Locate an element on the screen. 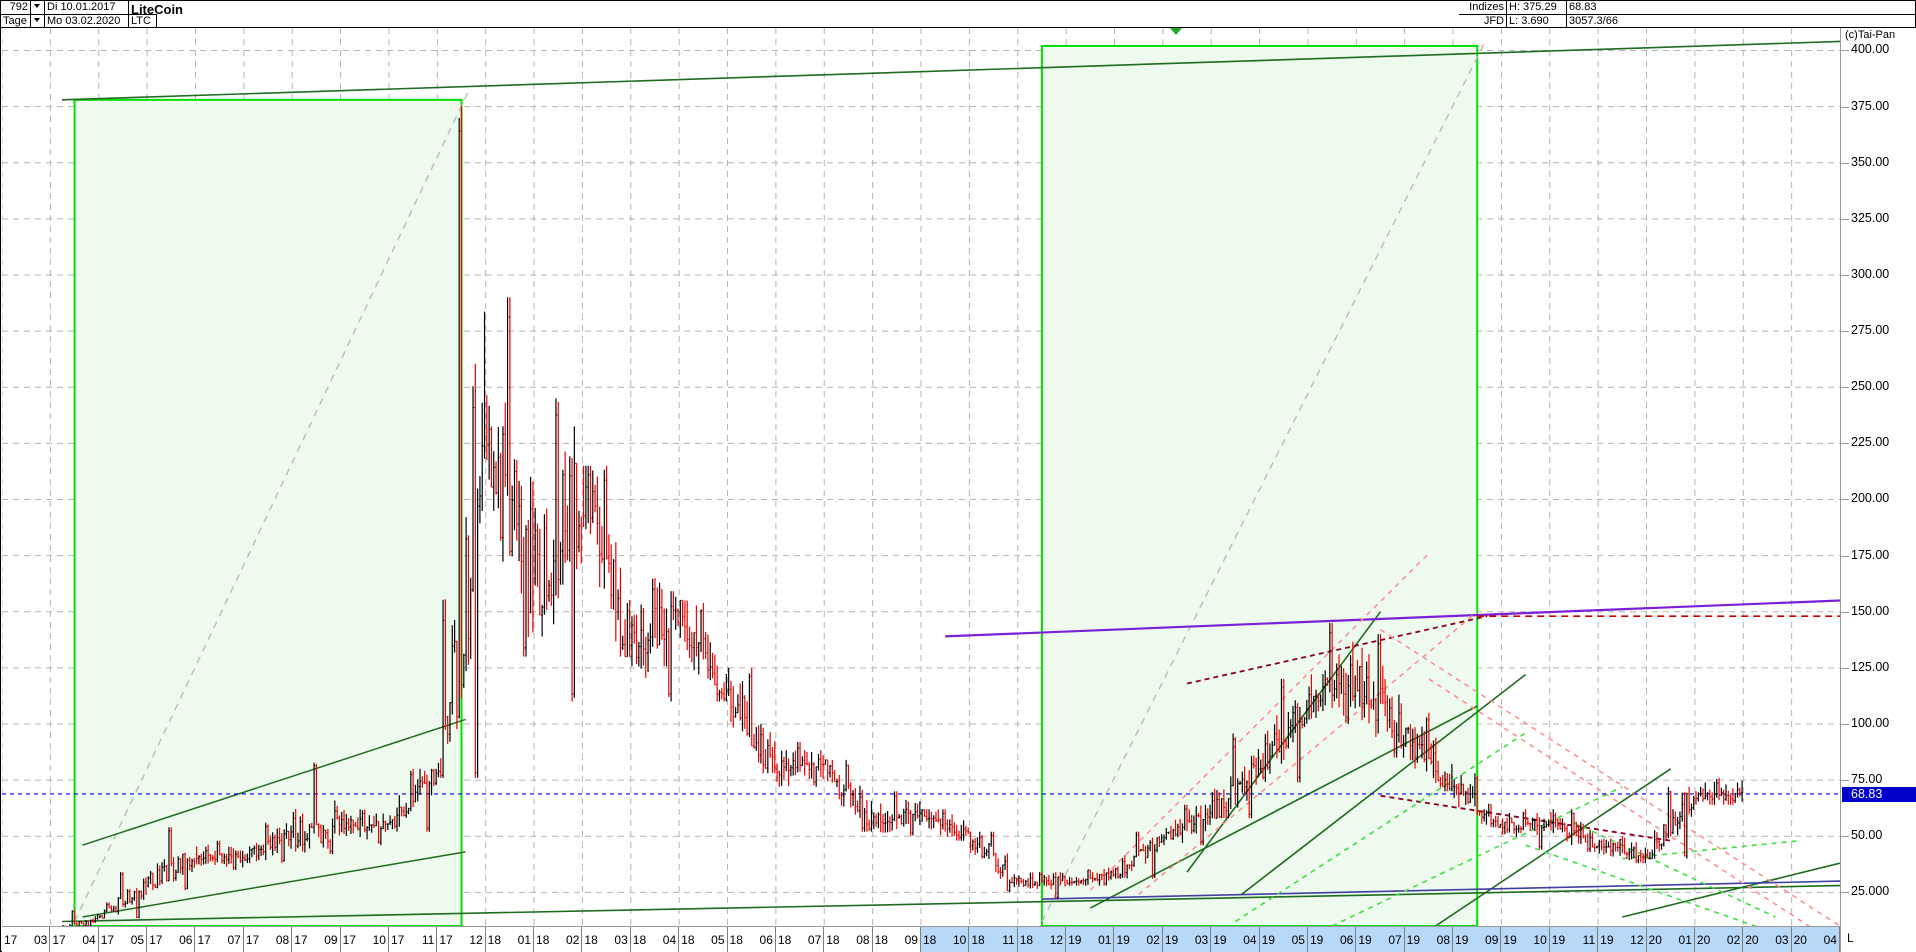 The image size is (1916, 952). date-axis-segment: 04 17 is located at coordinates (74, 939).